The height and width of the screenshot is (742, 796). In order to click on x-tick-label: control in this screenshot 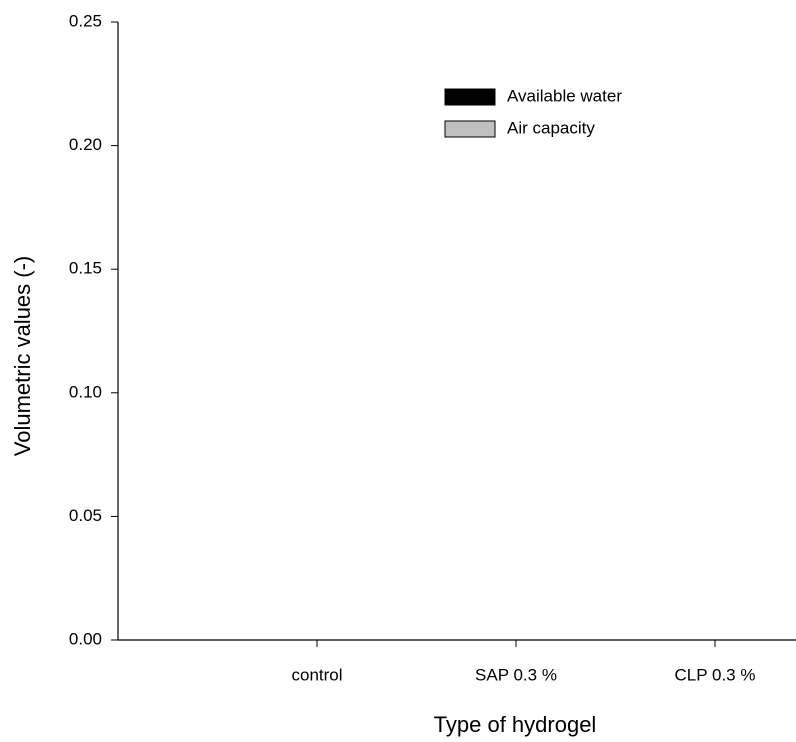, I will do `click(316, 674)`.